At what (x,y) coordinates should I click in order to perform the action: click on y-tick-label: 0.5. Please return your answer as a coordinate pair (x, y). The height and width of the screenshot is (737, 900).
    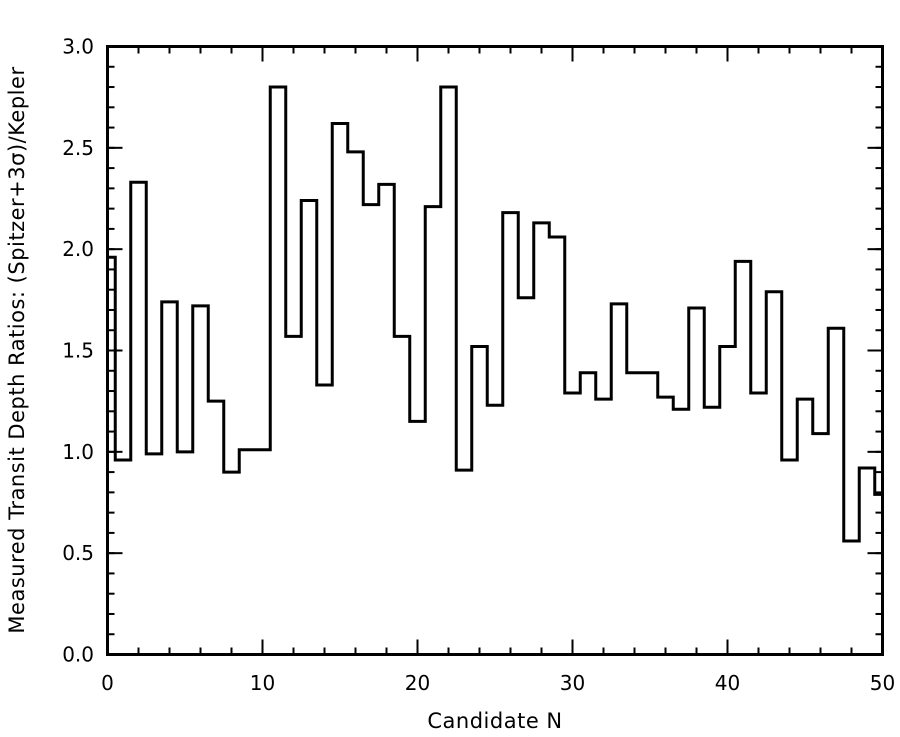
    Looking at the image, I should click on (78, 553).